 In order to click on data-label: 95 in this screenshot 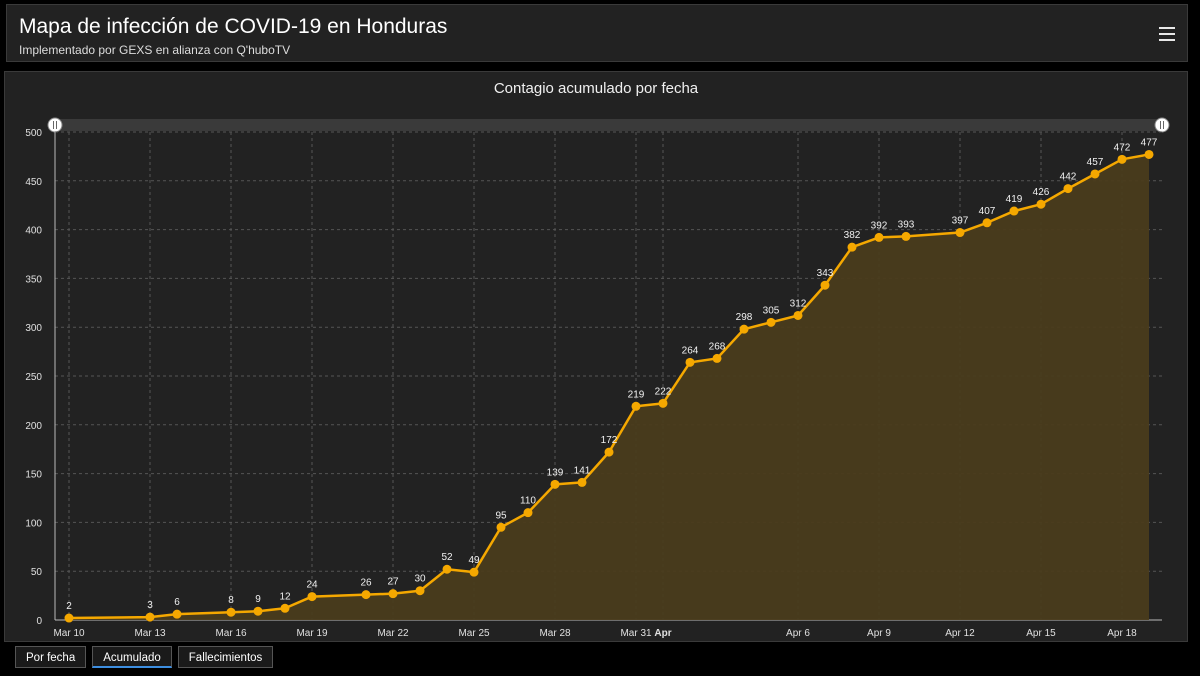, I will do `click(501, 515)`.